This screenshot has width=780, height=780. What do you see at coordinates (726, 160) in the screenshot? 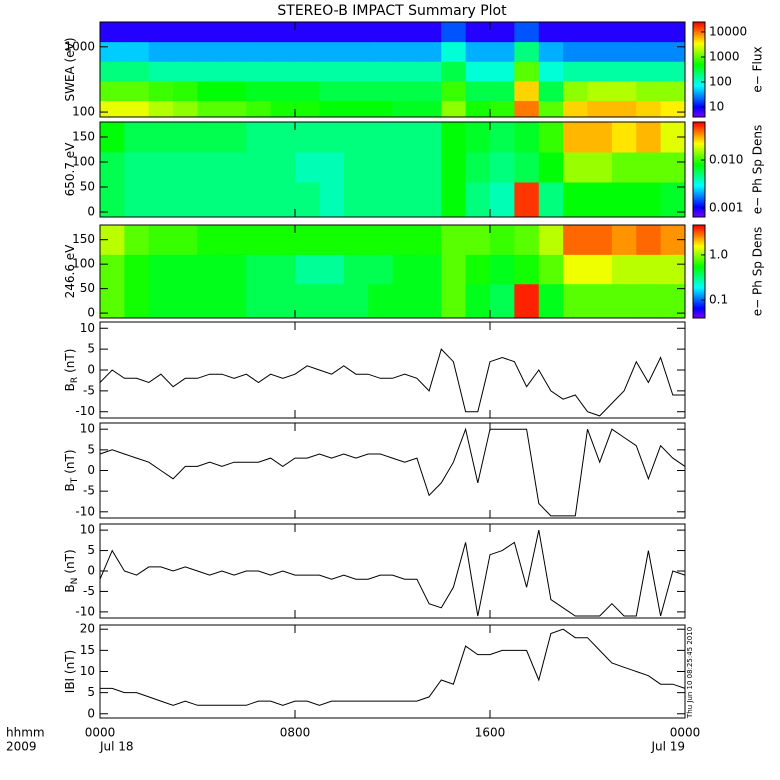
I see `colorbar-tick-label: 0.010` at bounding box center [726, 160].